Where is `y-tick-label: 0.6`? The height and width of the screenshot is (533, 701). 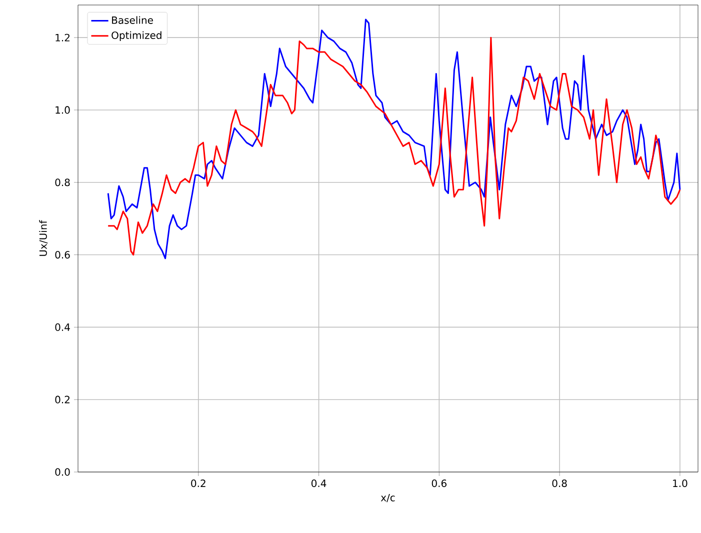
y-tick-label: 0.6 is located at coordinates (62, 254).